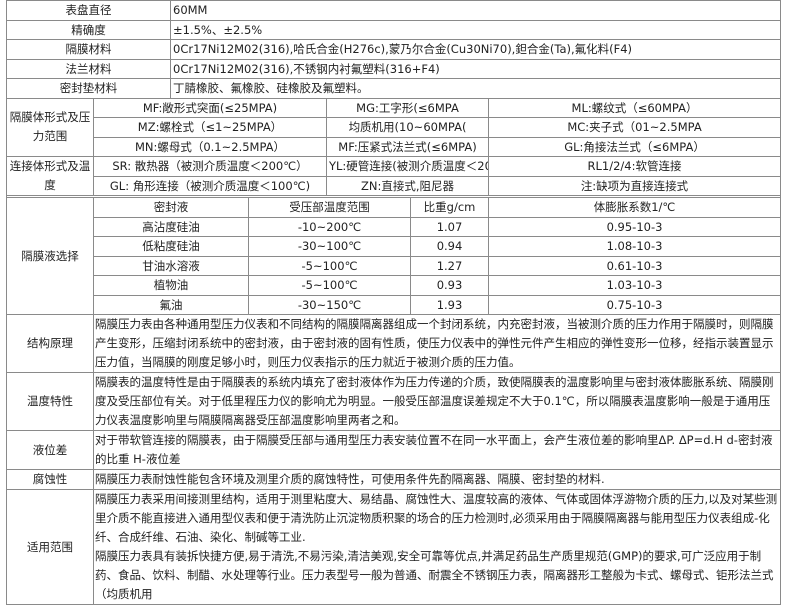 This screenshot has width=786, height=605. What do you see at coordinates (50, 176) in the screenshot?
I see `section-label: 连接体形式及温度` at bounding box center [50, 176].